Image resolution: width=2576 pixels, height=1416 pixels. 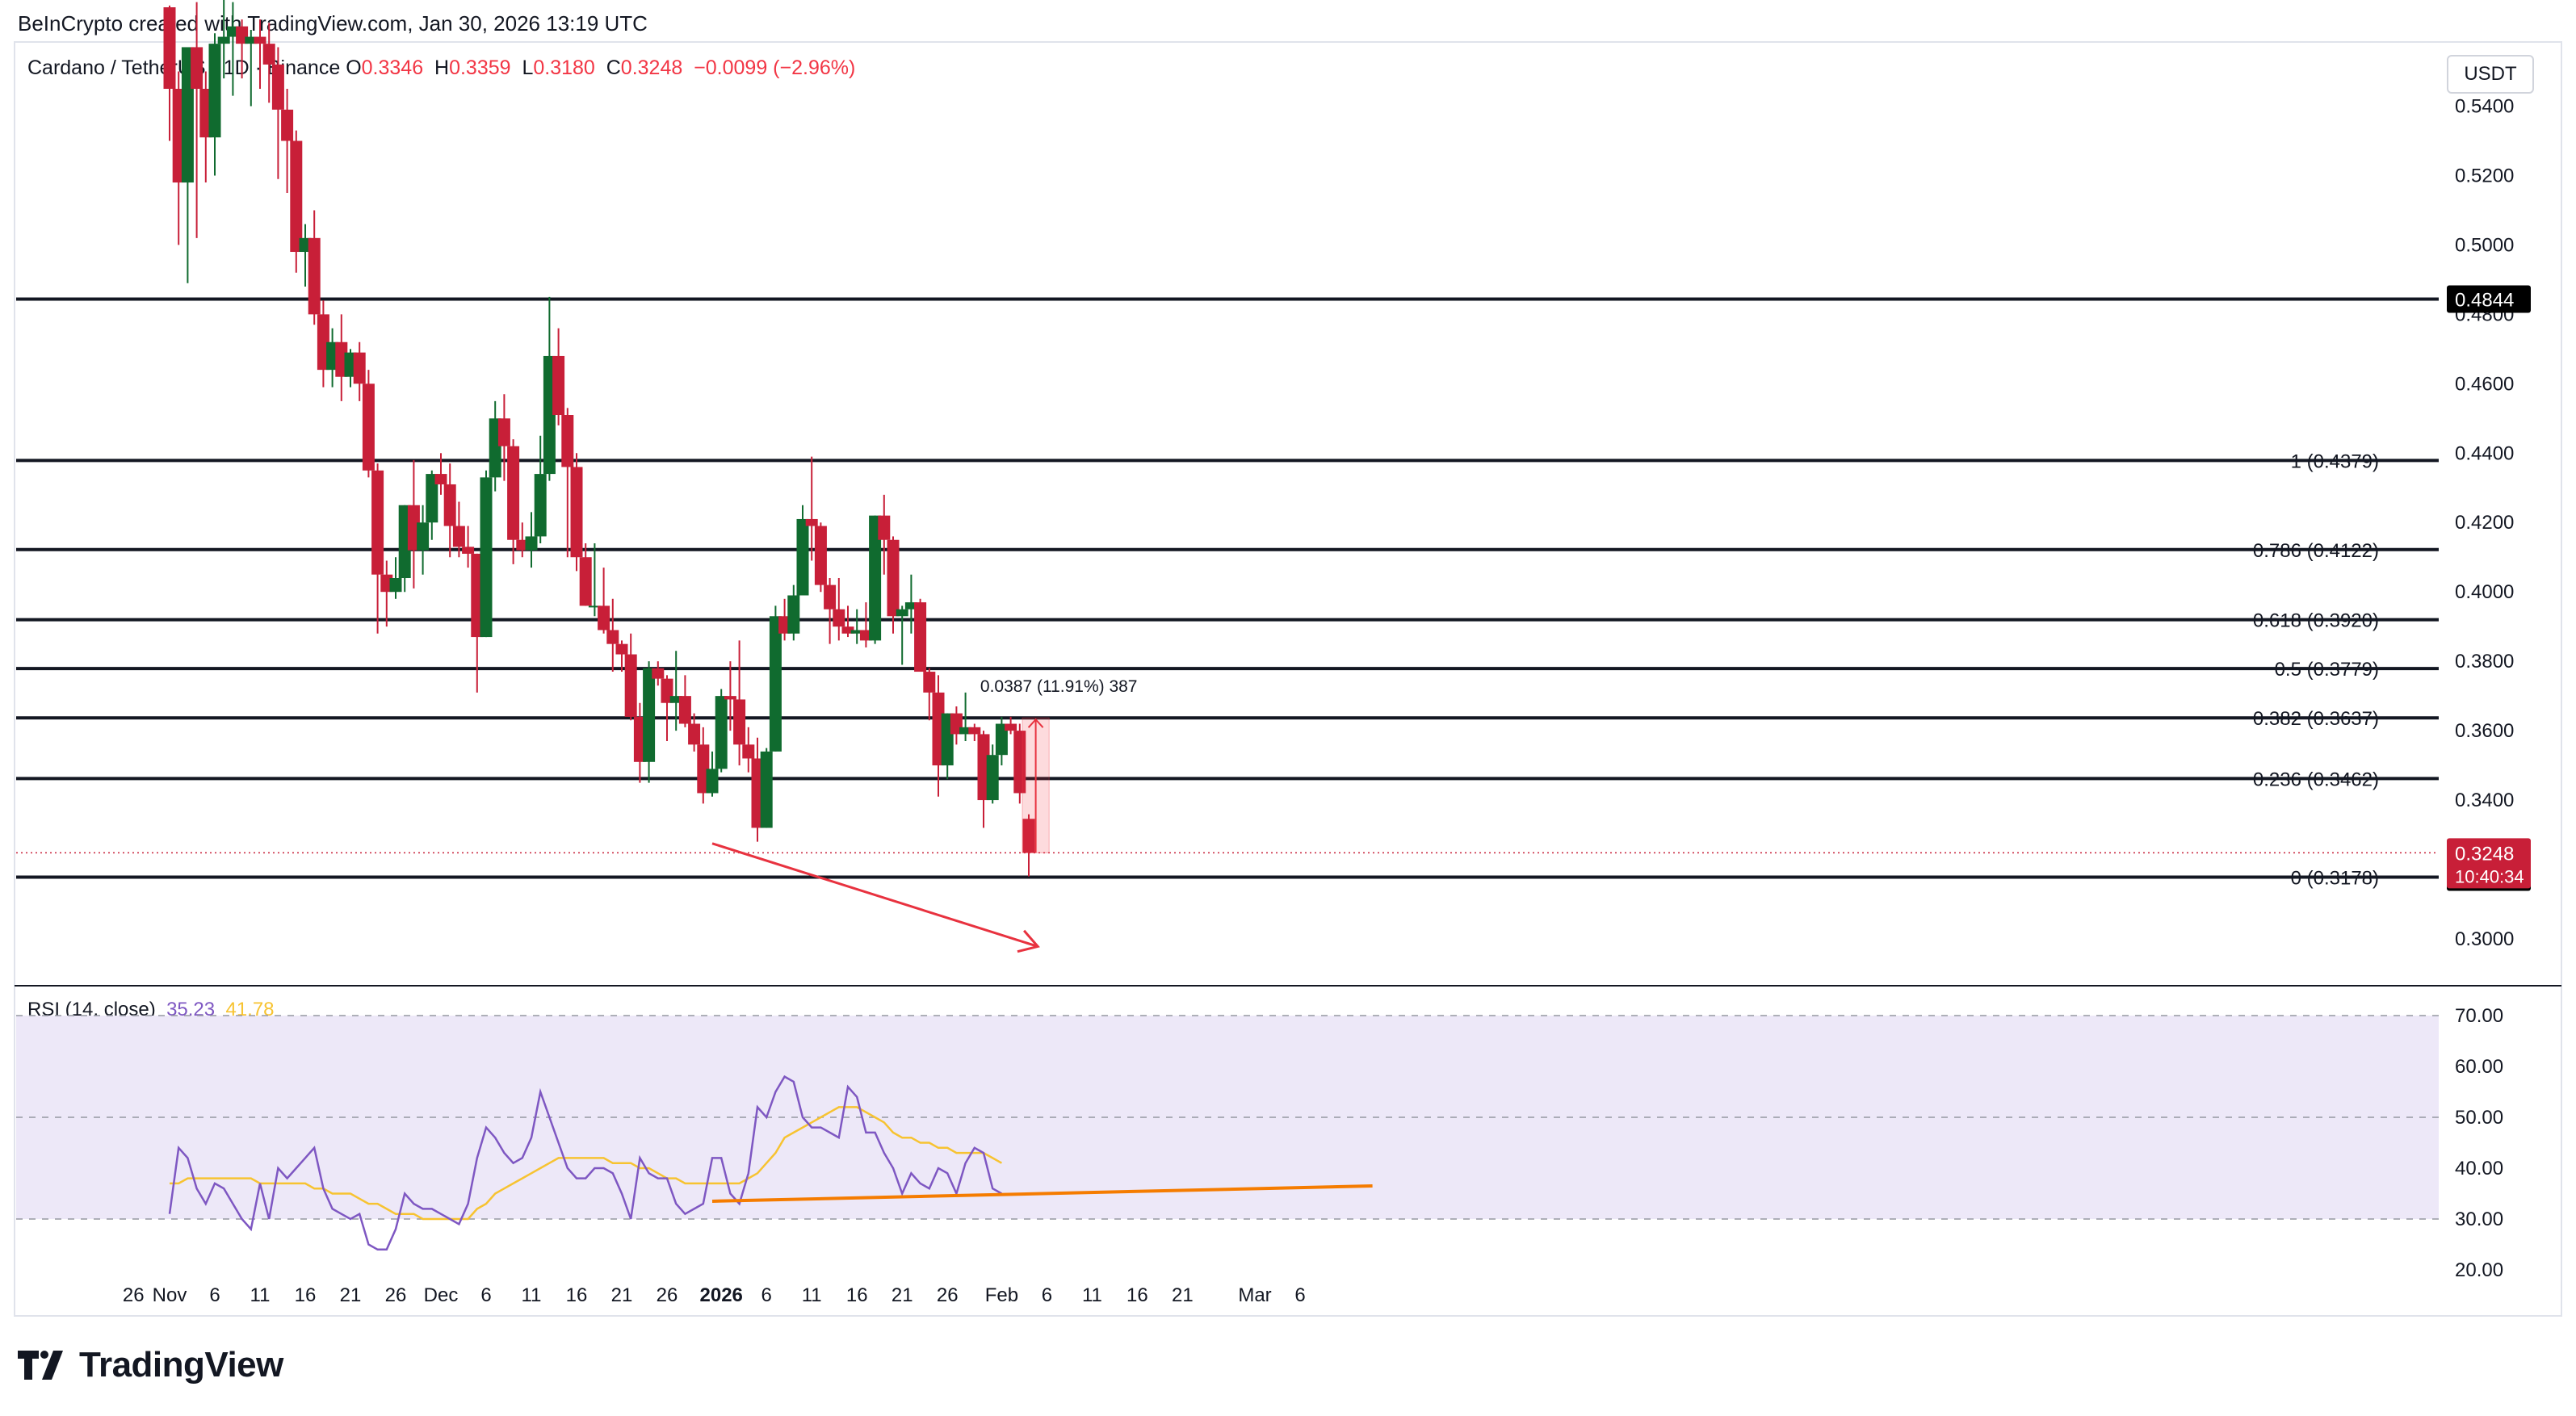 I want to click on price-axis-tick: 0.5200, so click(x=2484, y=175).